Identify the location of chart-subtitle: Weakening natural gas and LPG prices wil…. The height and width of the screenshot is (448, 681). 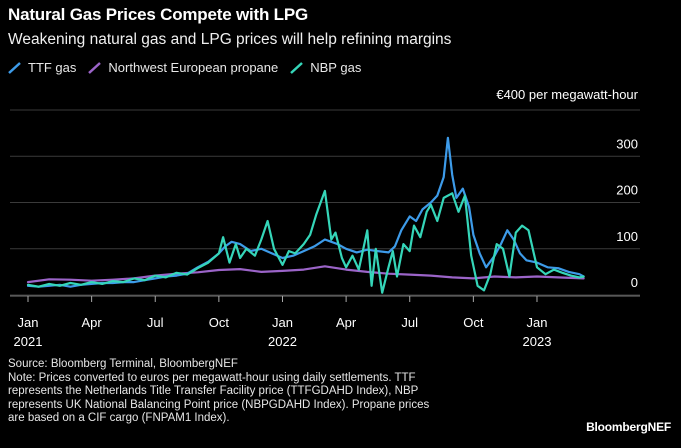
(230, 39).